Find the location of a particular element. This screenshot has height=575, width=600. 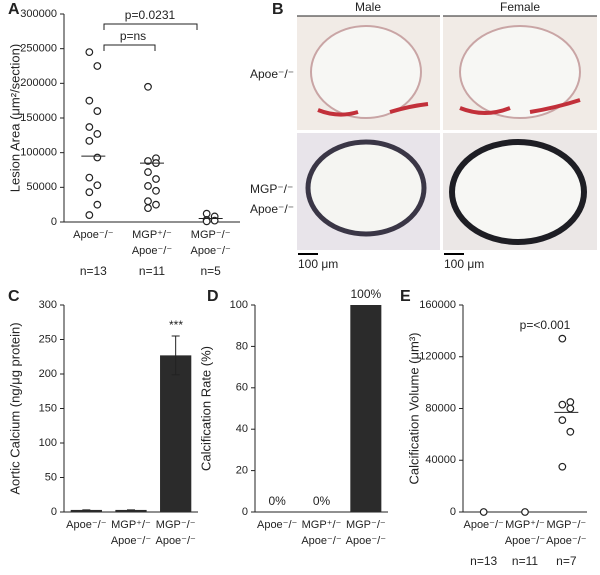

y-tick-label: 160000 is located at coordinates (437, 305).